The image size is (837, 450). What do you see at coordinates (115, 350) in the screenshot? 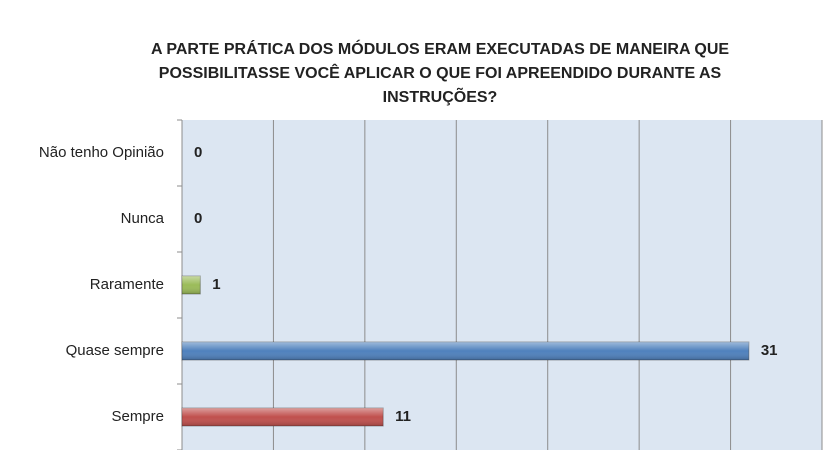
I see `y-tick-label: Quase sempre` at bounding box center [115, 350].